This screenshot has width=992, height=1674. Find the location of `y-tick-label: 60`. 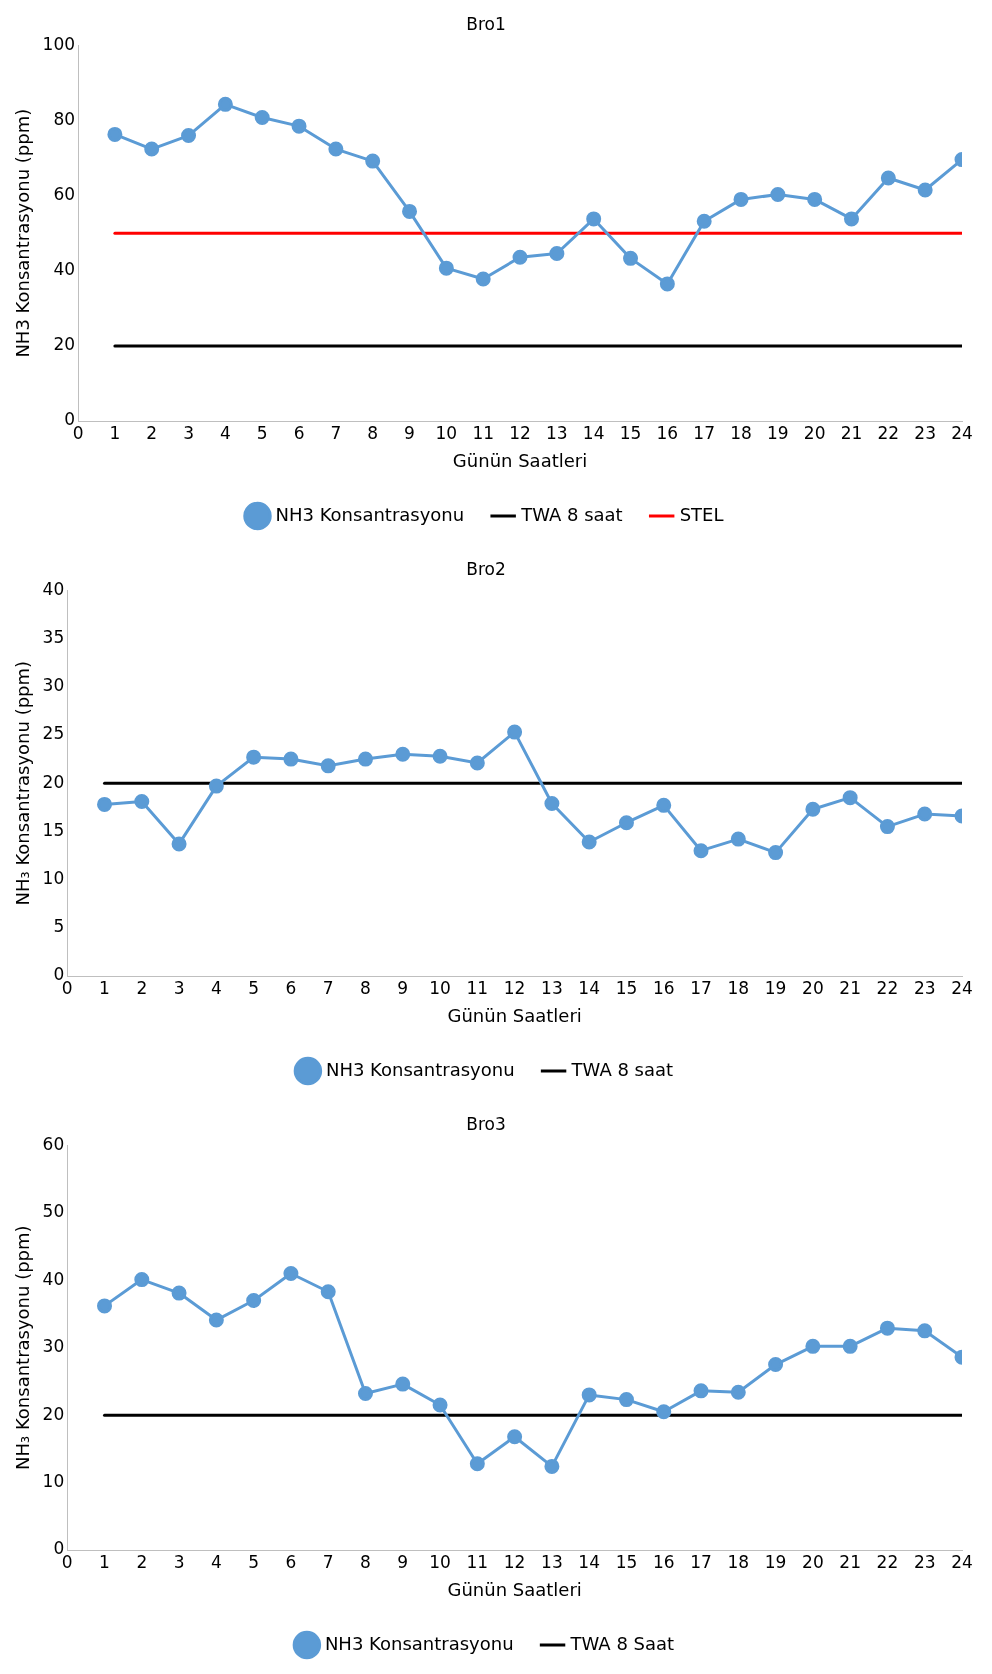

y-tick-label: 60 is located at coordinates (64, 194).